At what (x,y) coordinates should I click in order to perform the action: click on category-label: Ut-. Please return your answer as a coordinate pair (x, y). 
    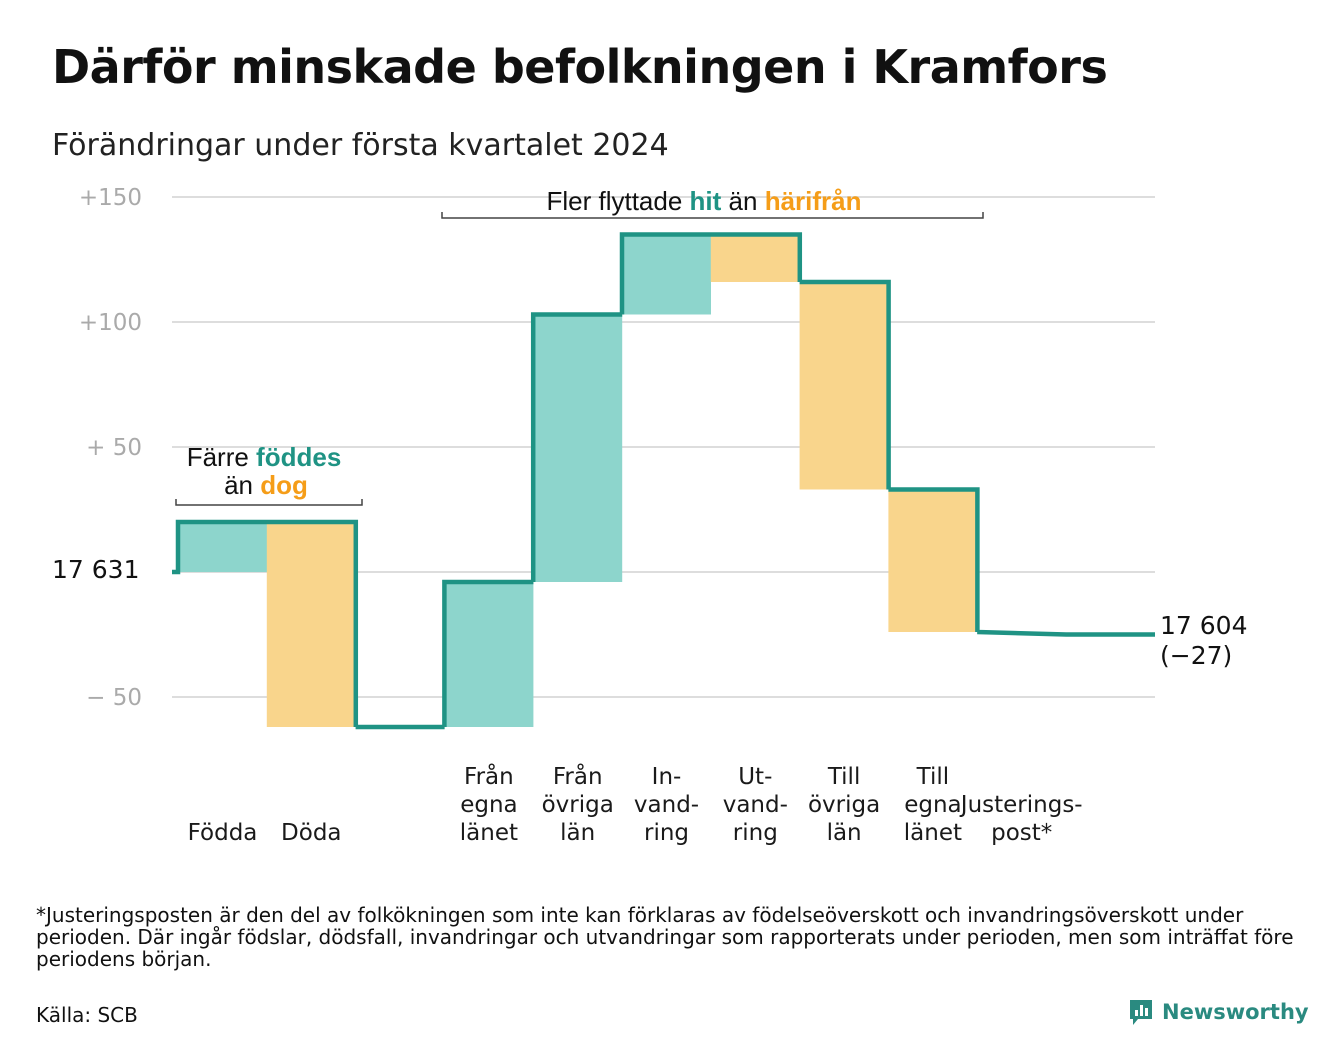
    Looking at the image, I should click on (755, 777).